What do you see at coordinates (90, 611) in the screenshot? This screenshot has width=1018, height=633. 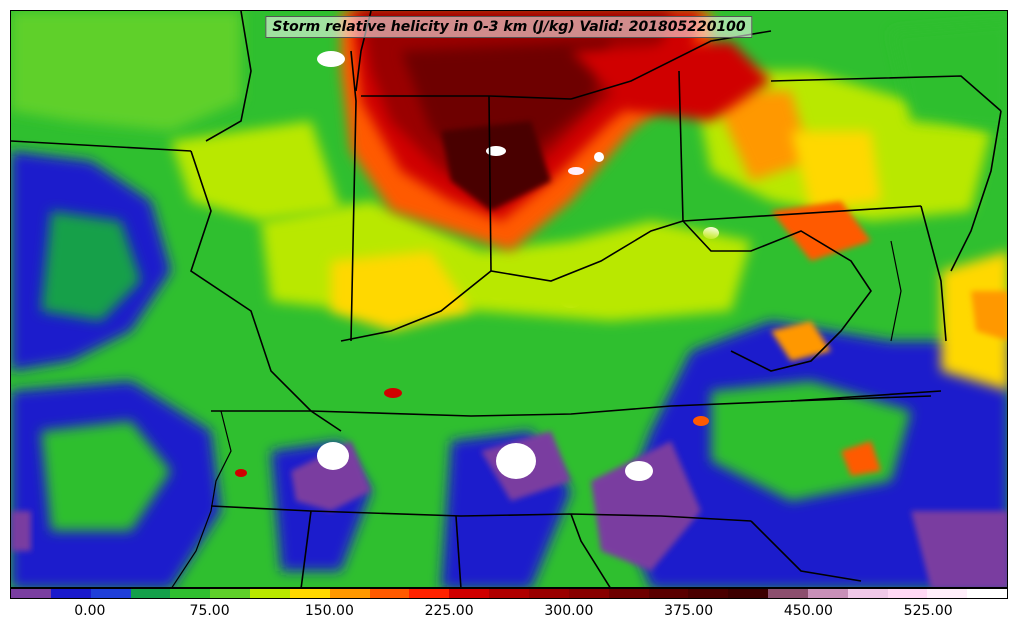 I see `colorbar-tick-label: 0.00` at bounding box center [90, 611].